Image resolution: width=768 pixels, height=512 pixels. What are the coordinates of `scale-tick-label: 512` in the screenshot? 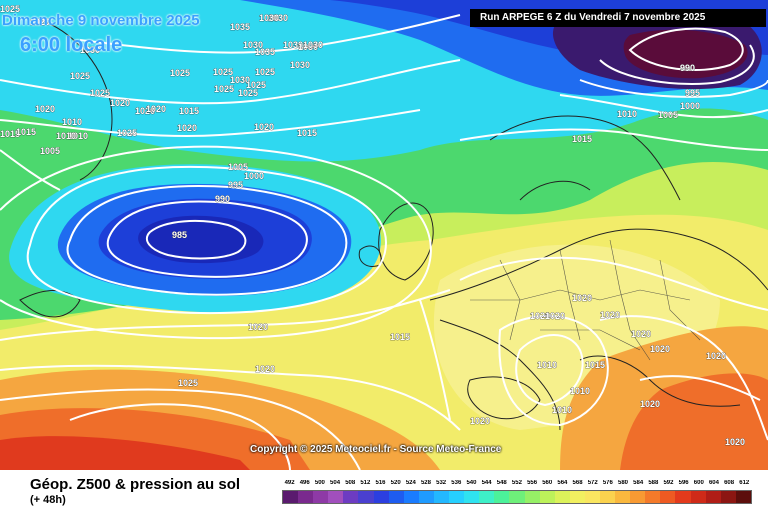 It's located at (365, 483).